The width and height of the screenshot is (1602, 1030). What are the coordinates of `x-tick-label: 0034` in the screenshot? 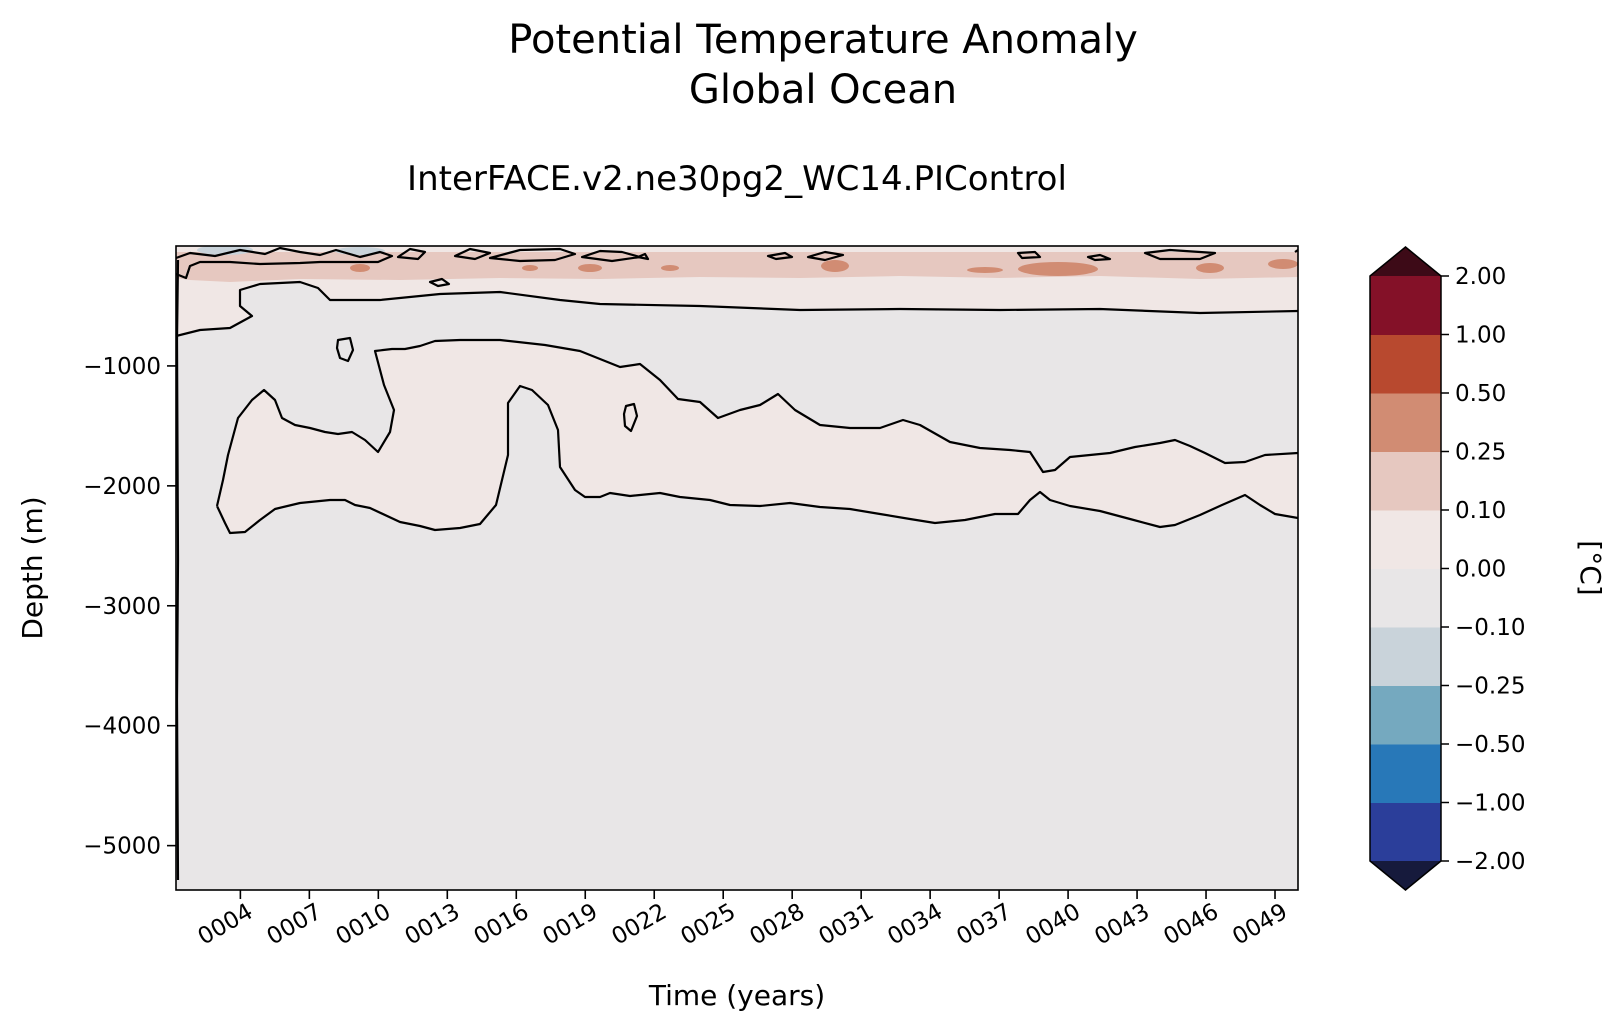 It's located at (915, 925).